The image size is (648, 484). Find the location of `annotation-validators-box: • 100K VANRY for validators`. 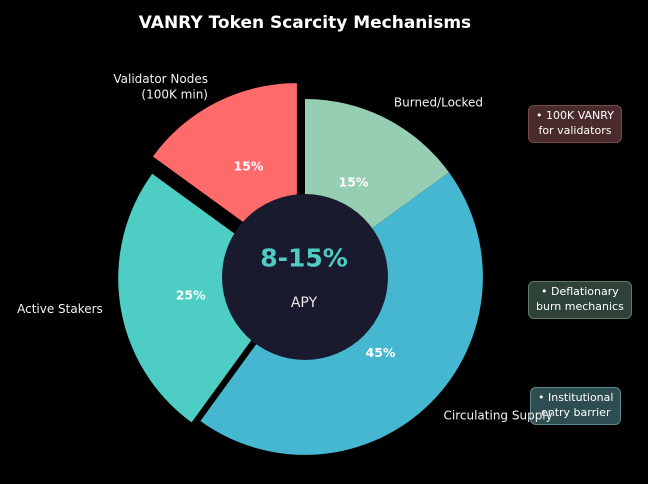

annotation-validators-box: • 100K VANRY for validators is located at coordinates (575, 124).